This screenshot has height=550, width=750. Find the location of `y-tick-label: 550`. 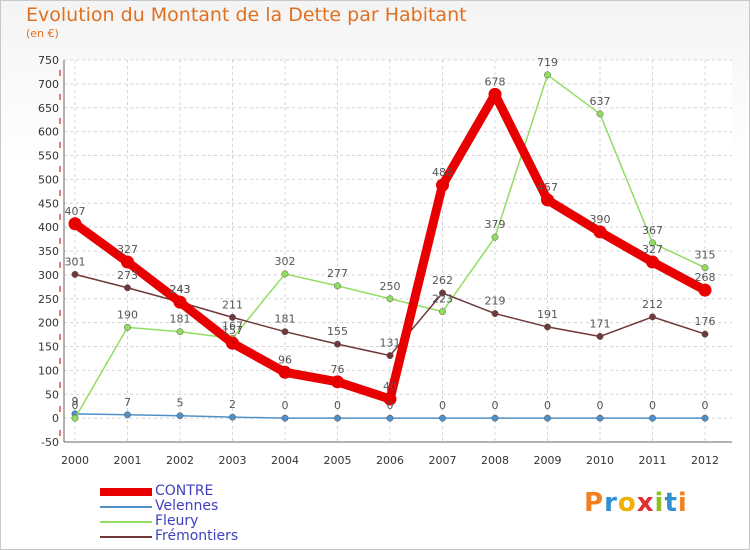

y-tick-label: 550 is located at coordinates (48, 156).